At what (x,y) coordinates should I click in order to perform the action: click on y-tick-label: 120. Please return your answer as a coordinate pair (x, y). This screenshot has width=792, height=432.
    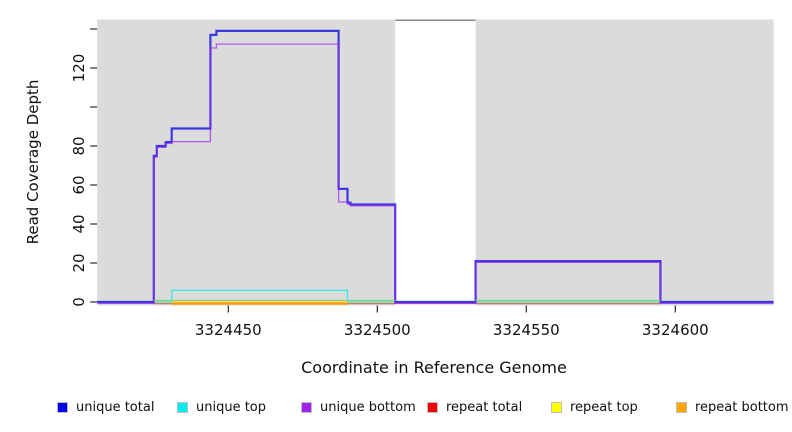
    Looking at the image, I should click on (79, 68).